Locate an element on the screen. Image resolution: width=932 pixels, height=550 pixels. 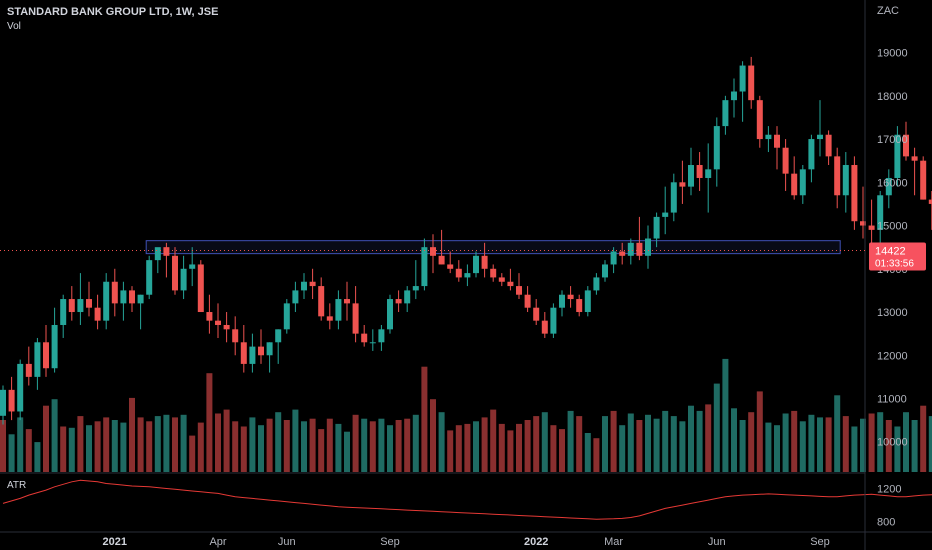
y-tick-label: 11000 is located at coordinates (892, 399).